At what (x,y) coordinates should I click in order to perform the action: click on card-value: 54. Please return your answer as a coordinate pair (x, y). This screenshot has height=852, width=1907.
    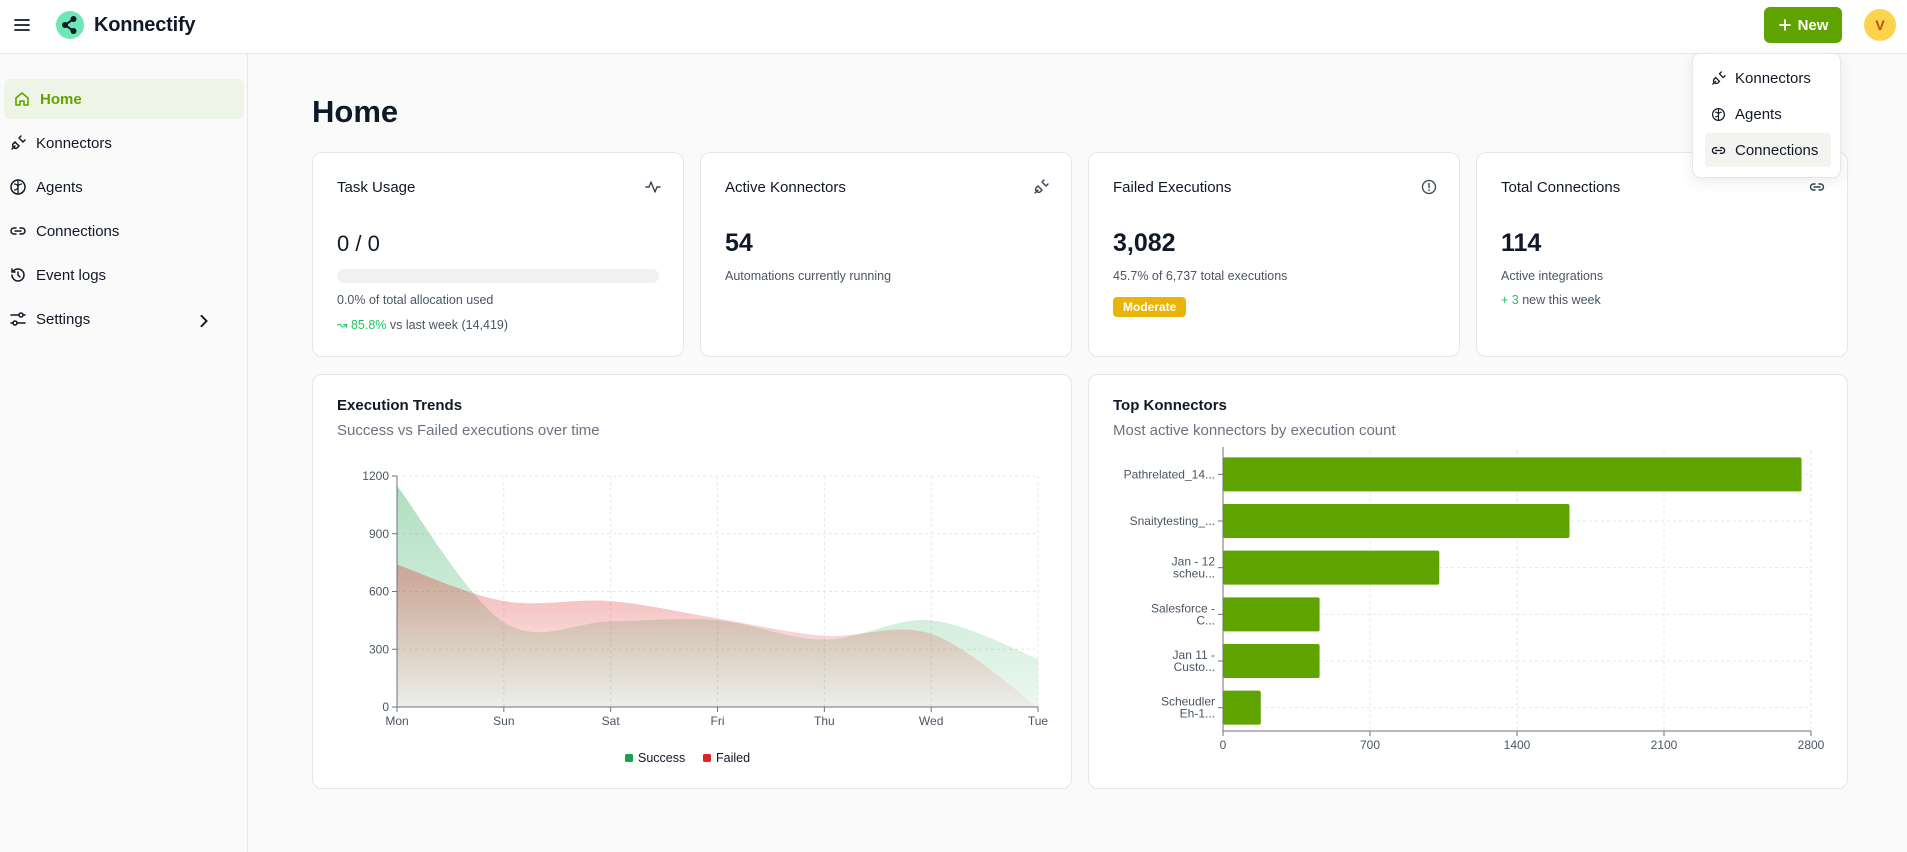
    Looking at the image, I should click on (739, 243).